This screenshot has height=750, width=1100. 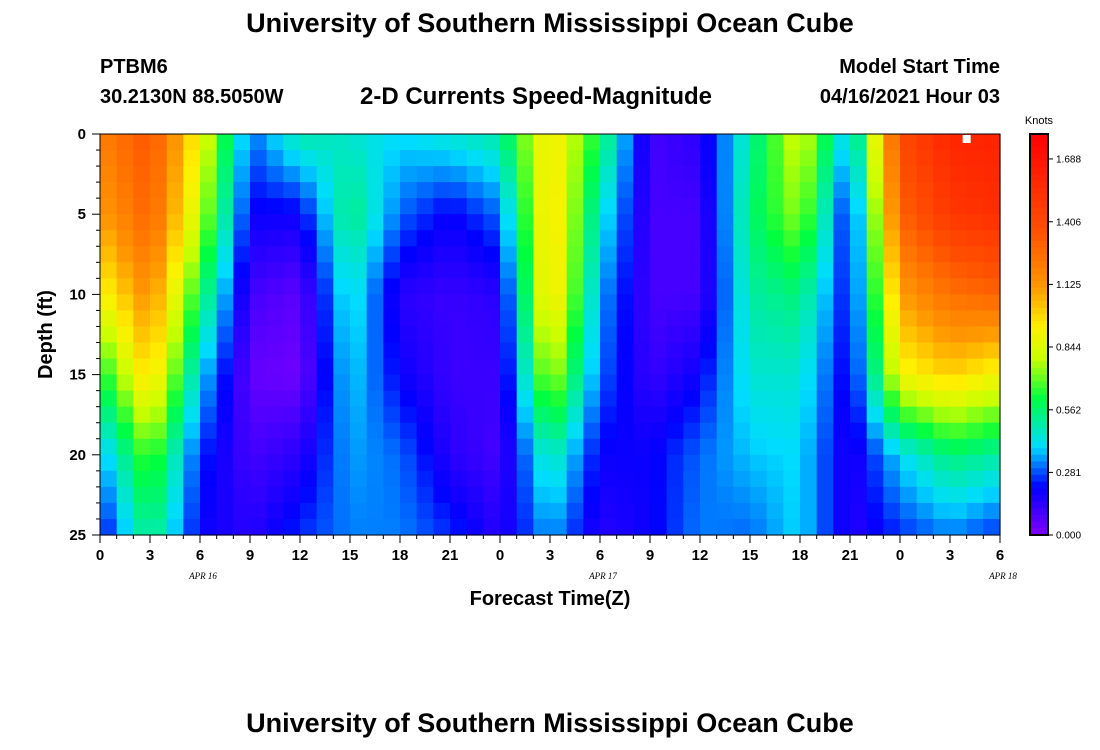 What do you see at coordinates (909, 97) in the screenshot?
I see `model-start-value: 04/16/2021 Hour 03` at bounding box center [909, 97].